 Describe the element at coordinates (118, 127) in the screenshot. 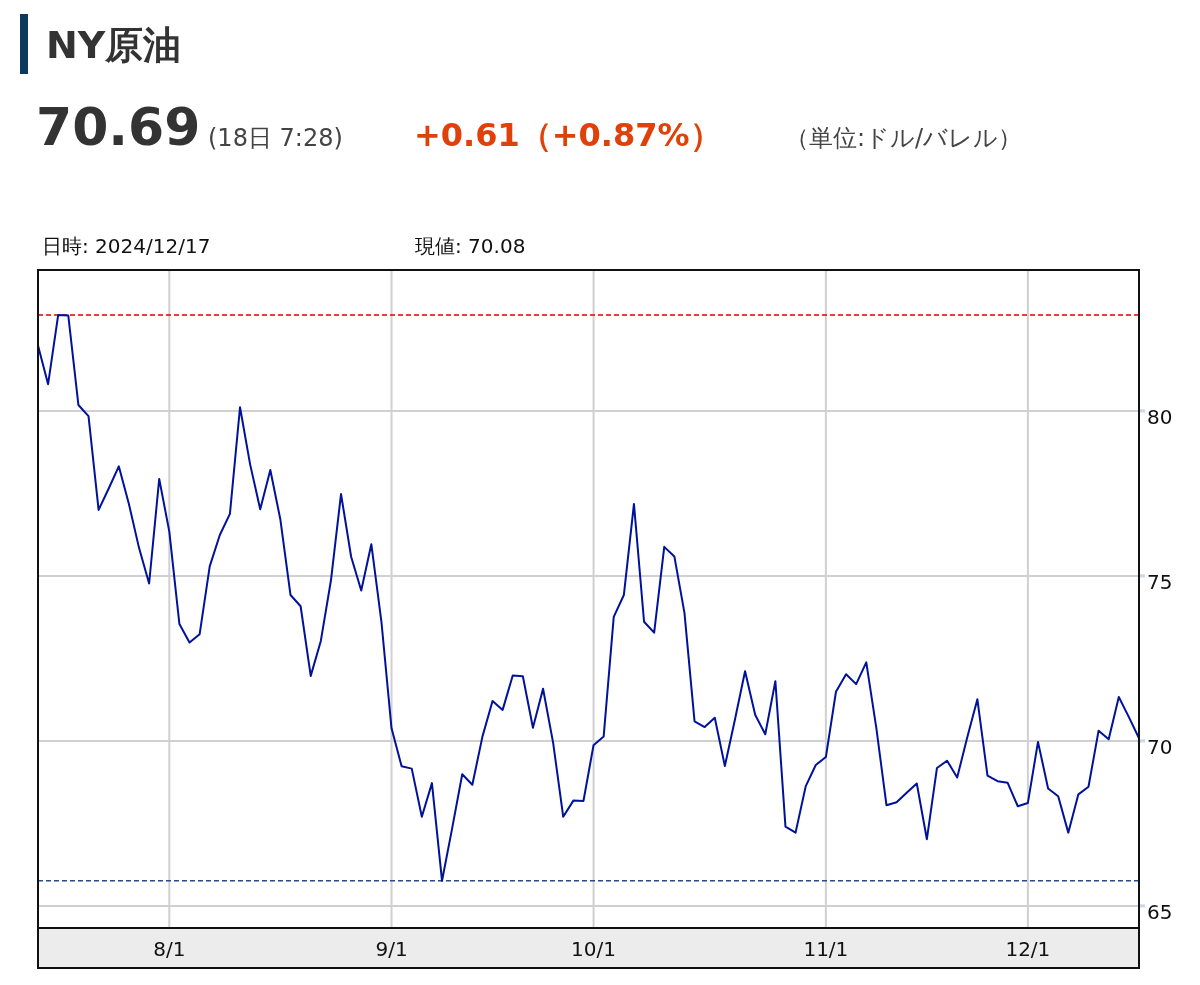

I see `chart-subtitle: 70.69` at that location.